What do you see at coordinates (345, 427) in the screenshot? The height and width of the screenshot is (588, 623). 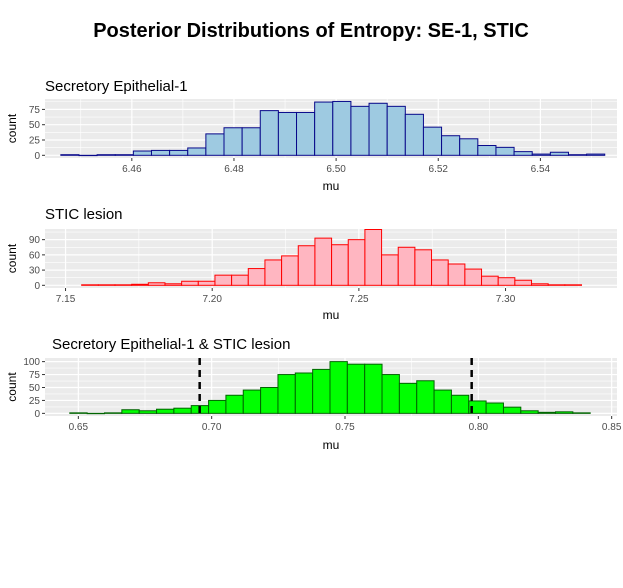 I see `x-tick-label: 0.75` at bounding box center [345, 427].